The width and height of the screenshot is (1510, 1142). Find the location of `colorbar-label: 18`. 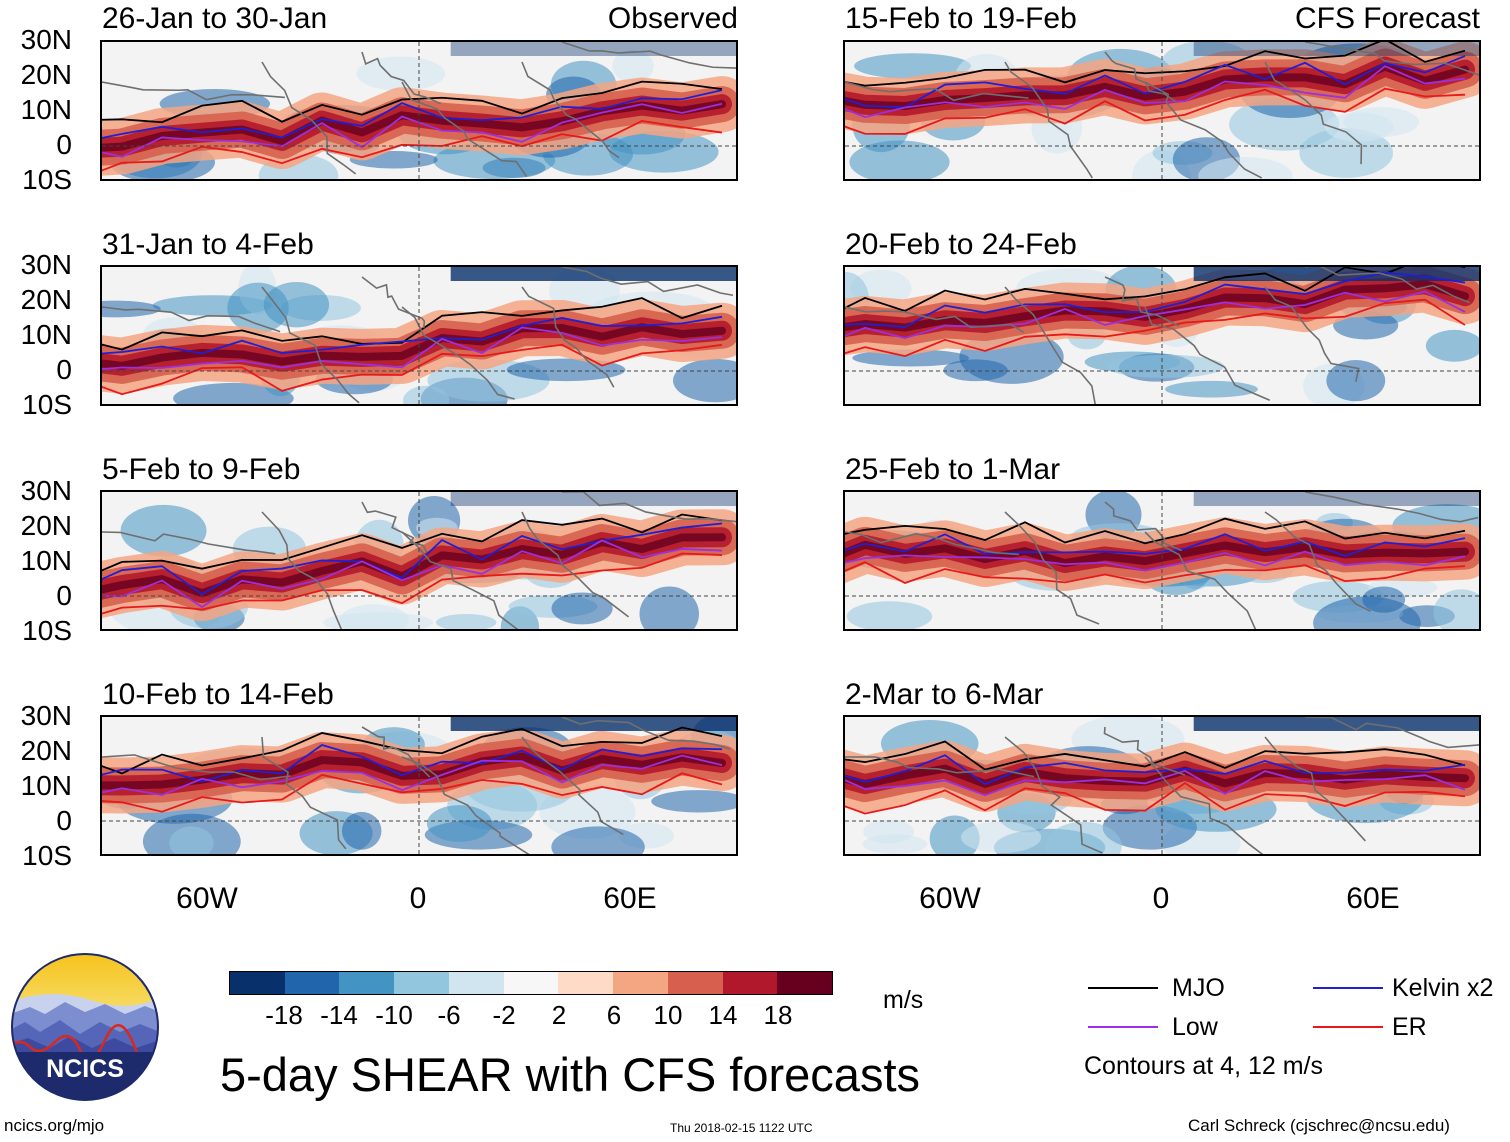

colorbar-label: 18 is located at coordinates (778, 1015).